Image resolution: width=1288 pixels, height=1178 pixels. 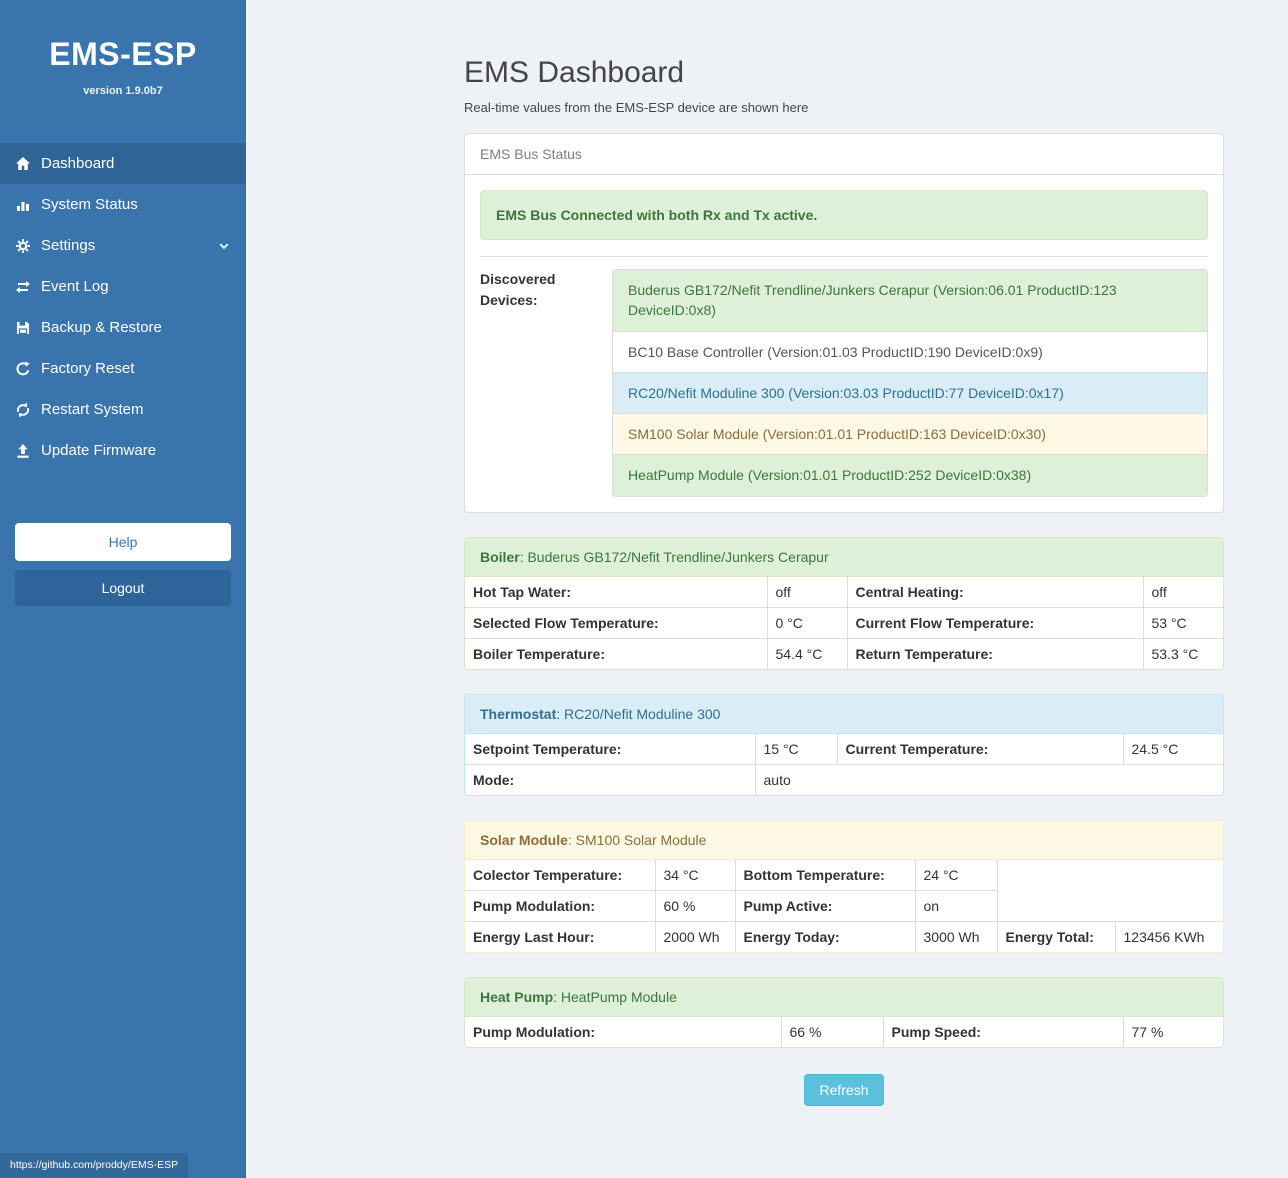 What do you see at coordinates (610, 749) in the screenshot?
I see `field-label: Setpoint Temperature:` at bounding box center [610, 749].